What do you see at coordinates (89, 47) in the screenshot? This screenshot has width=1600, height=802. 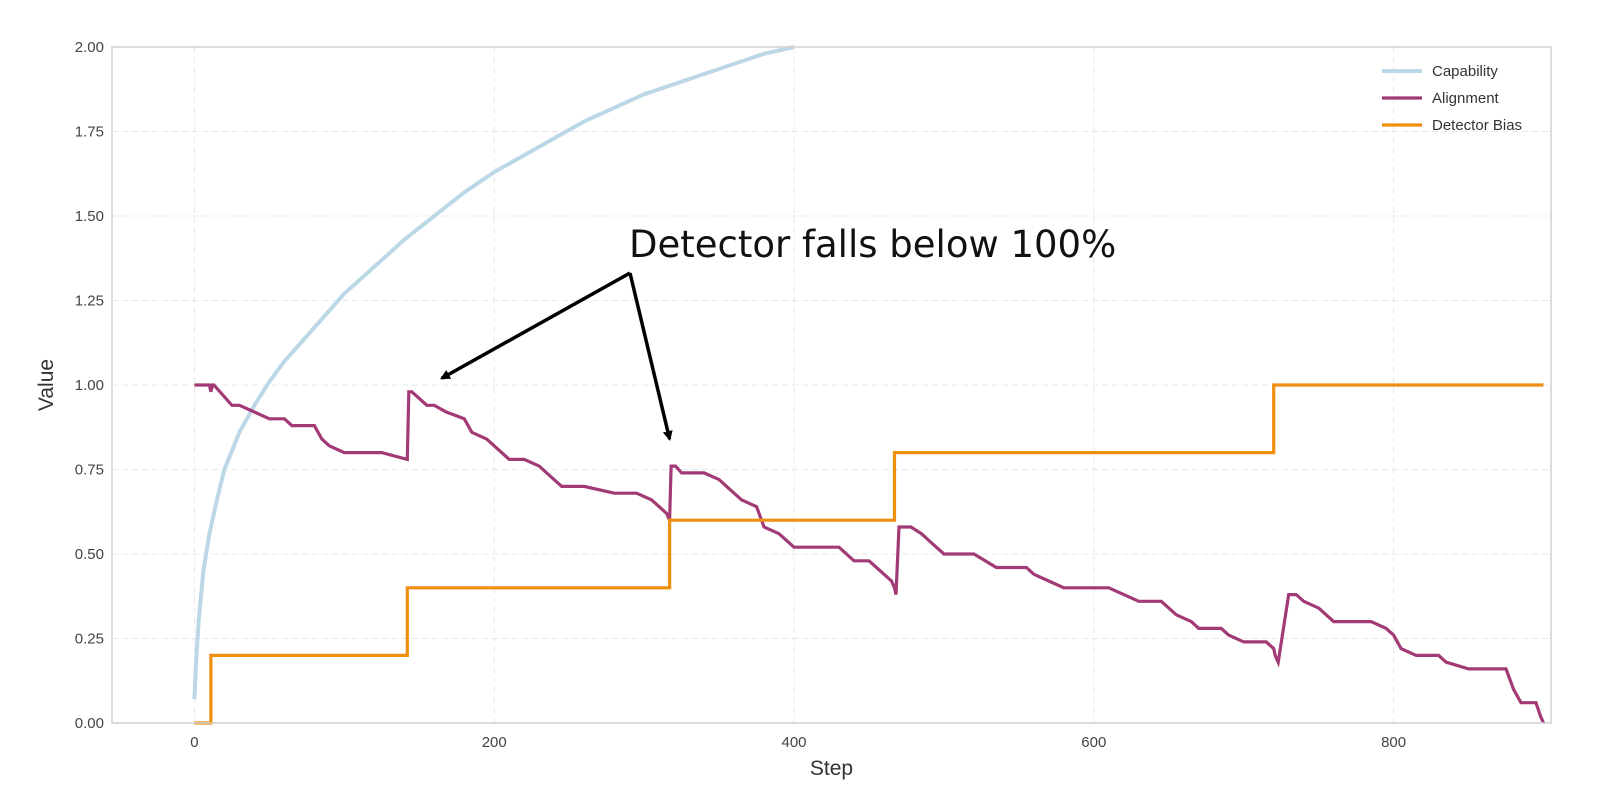 I see `y-tick-label: 2.00` at bounding box center [89, 47].